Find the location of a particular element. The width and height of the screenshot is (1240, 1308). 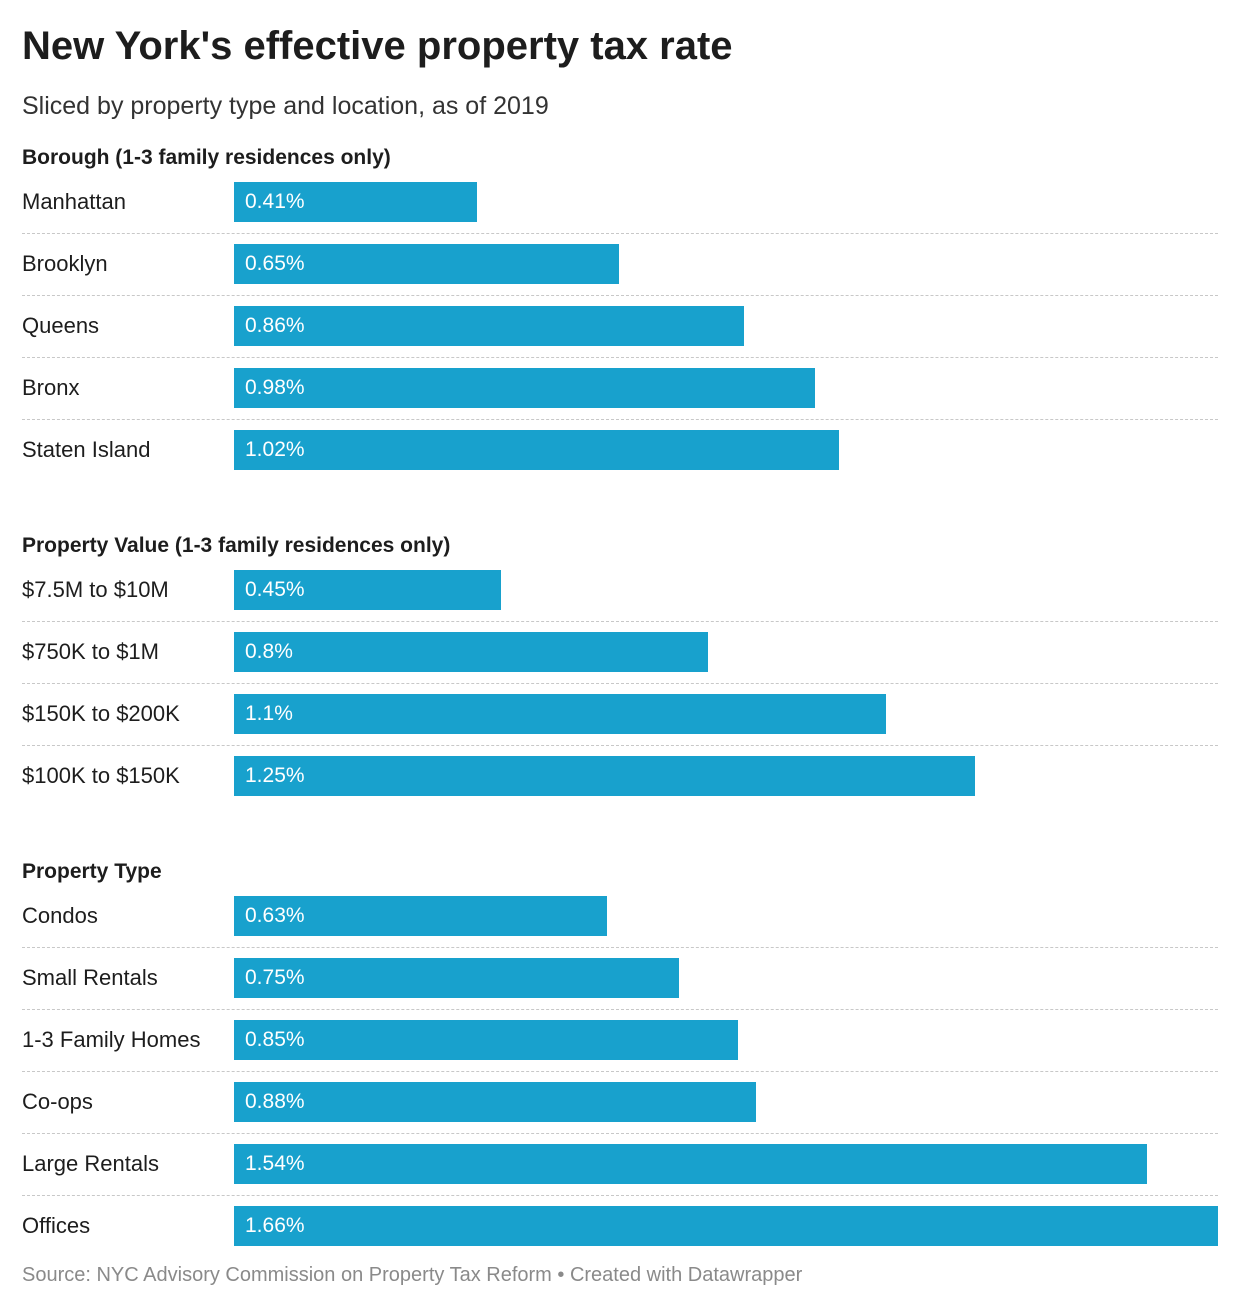

category-label: Queens is located at coordinates (61, 325).